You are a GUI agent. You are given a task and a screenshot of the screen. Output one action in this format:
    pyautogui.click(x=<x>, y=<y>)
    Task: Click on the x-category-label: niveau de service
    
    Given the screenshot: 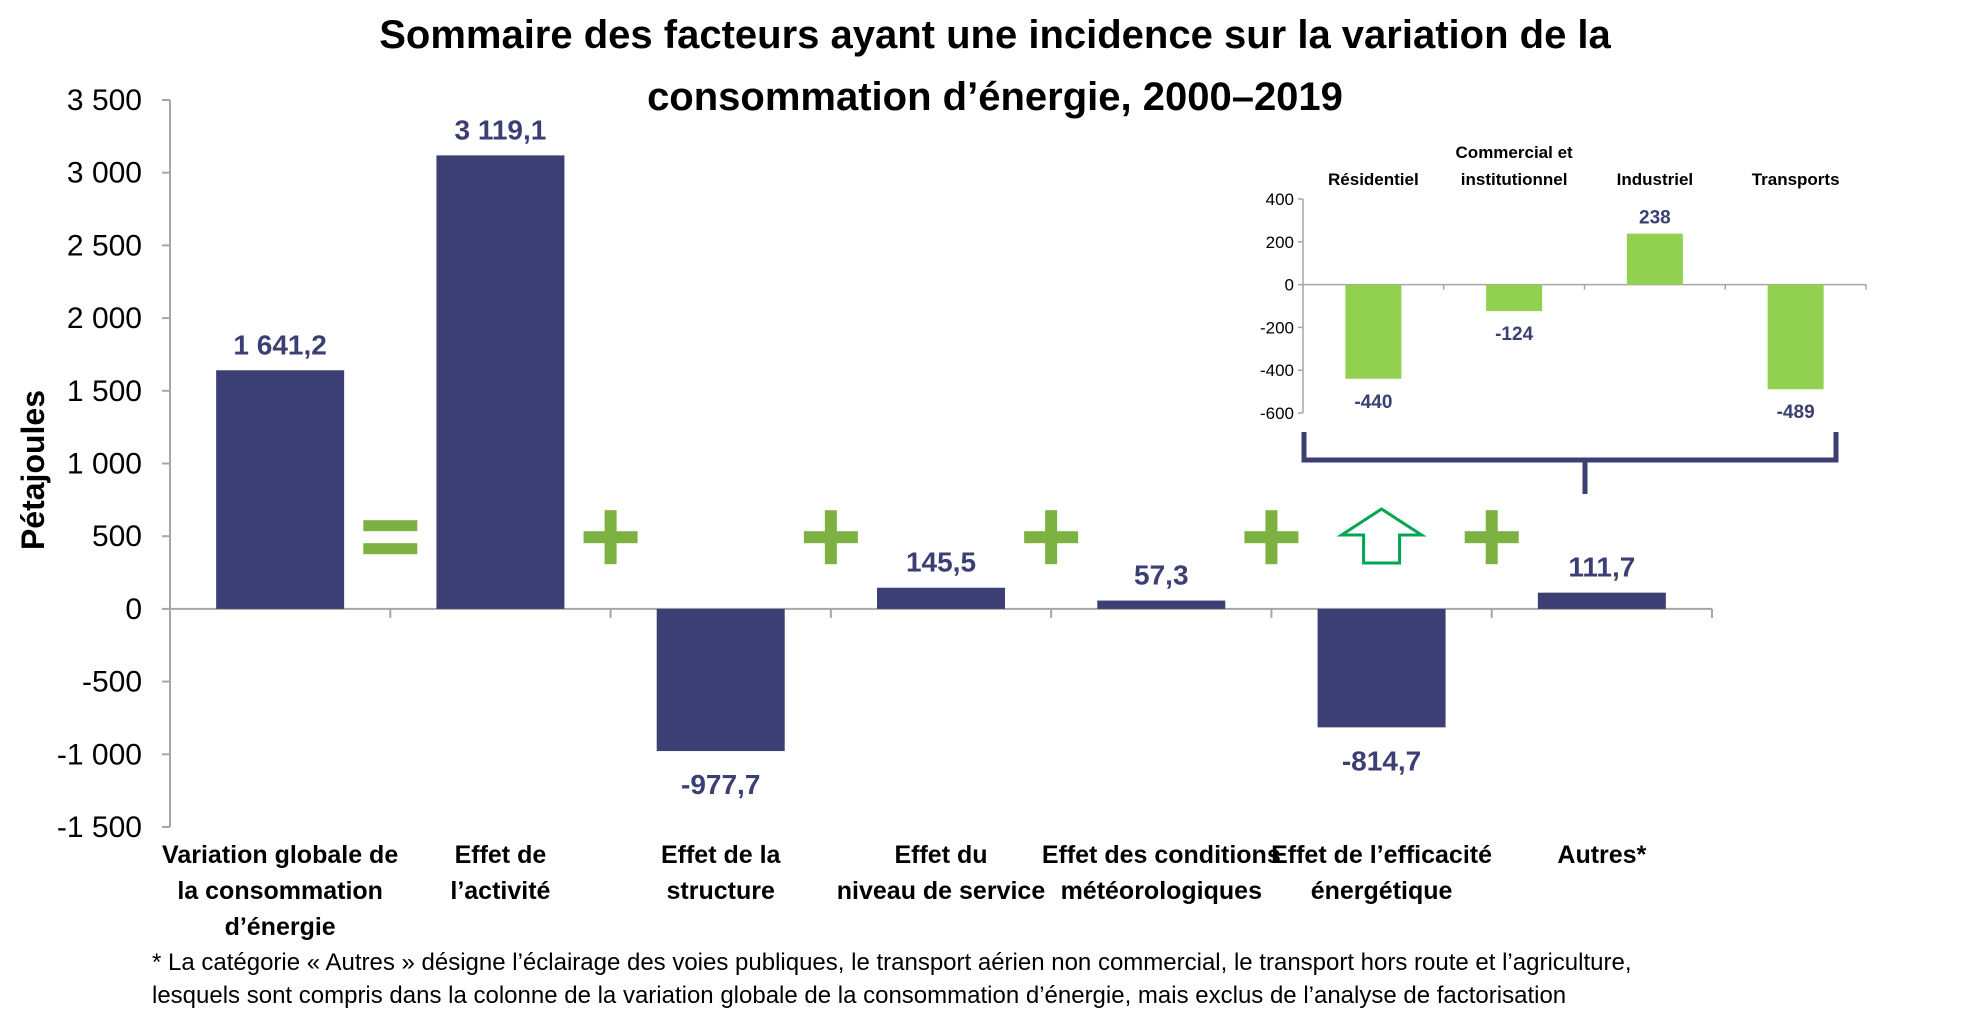 What is the action you would take?
    pyautogui.click(x=941, y=891)
    